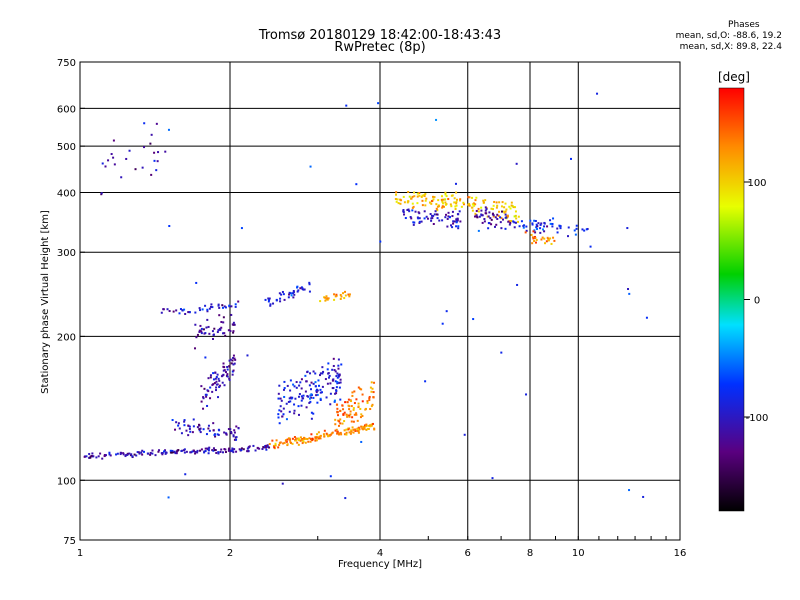 This screenshot has width=800, height=600. Describe the element at coordinates (66, 193) in the screenshot. I see `y-tick-label: 400` at that location.